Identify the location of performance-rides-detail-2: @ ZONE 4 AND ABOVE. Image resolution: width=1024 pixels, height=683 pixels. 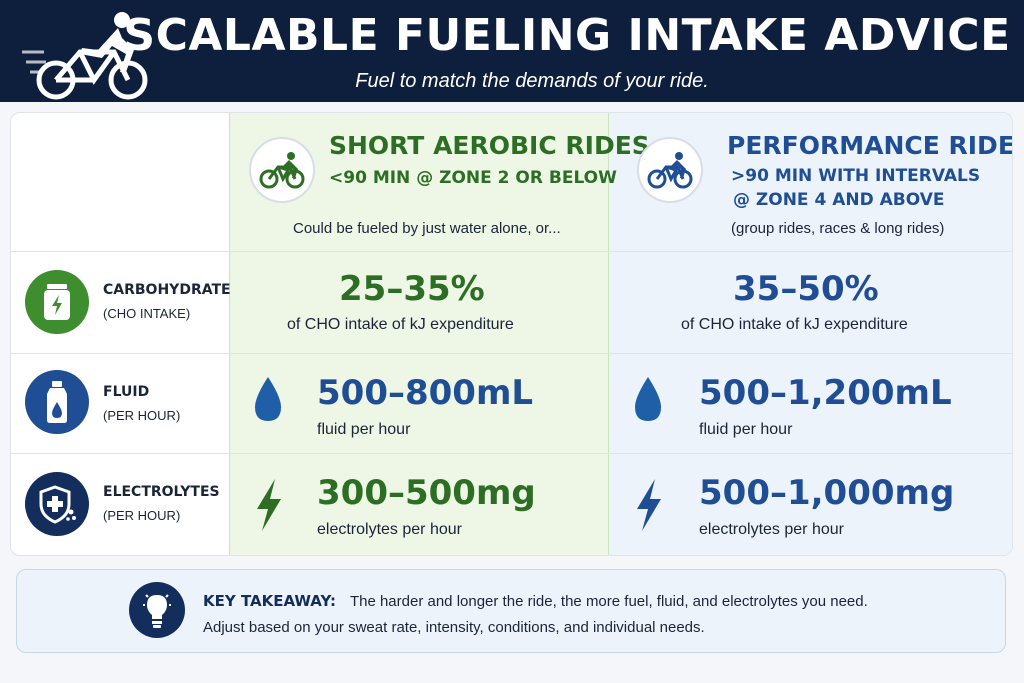
(839, 200).